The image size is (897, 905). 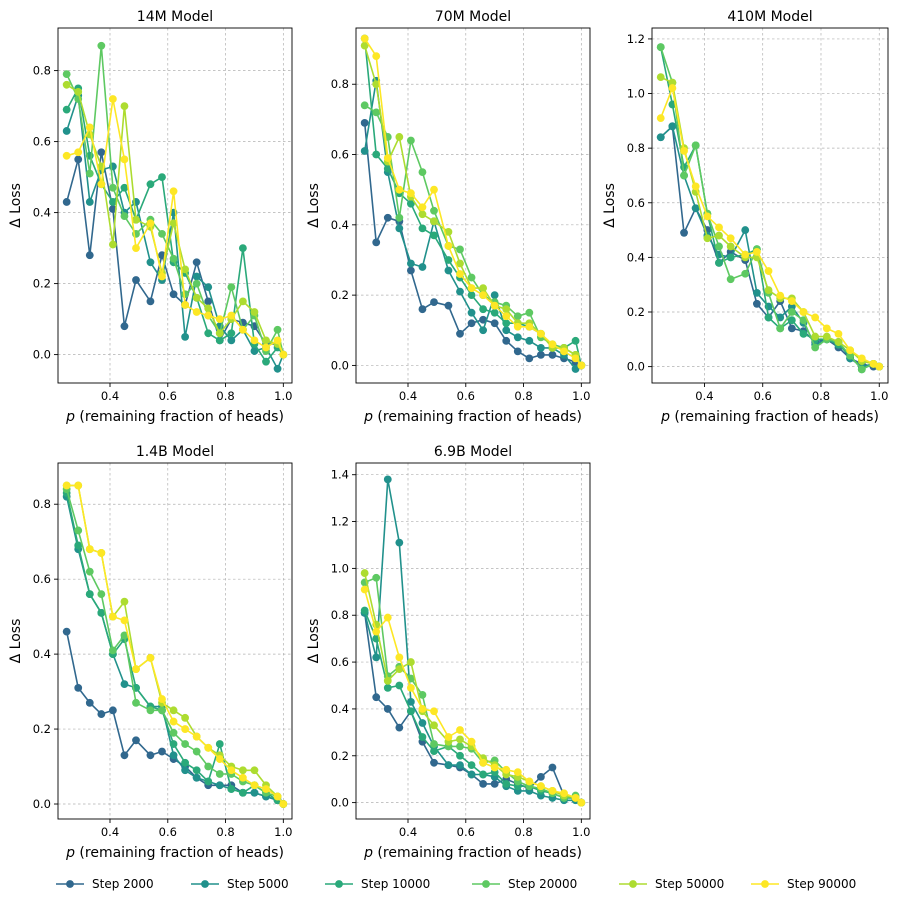 What do you see at coordinates (123, 884) in the screenshot?
I see `legend-entry-label: Step 2000` at bounding box center [123, 884].